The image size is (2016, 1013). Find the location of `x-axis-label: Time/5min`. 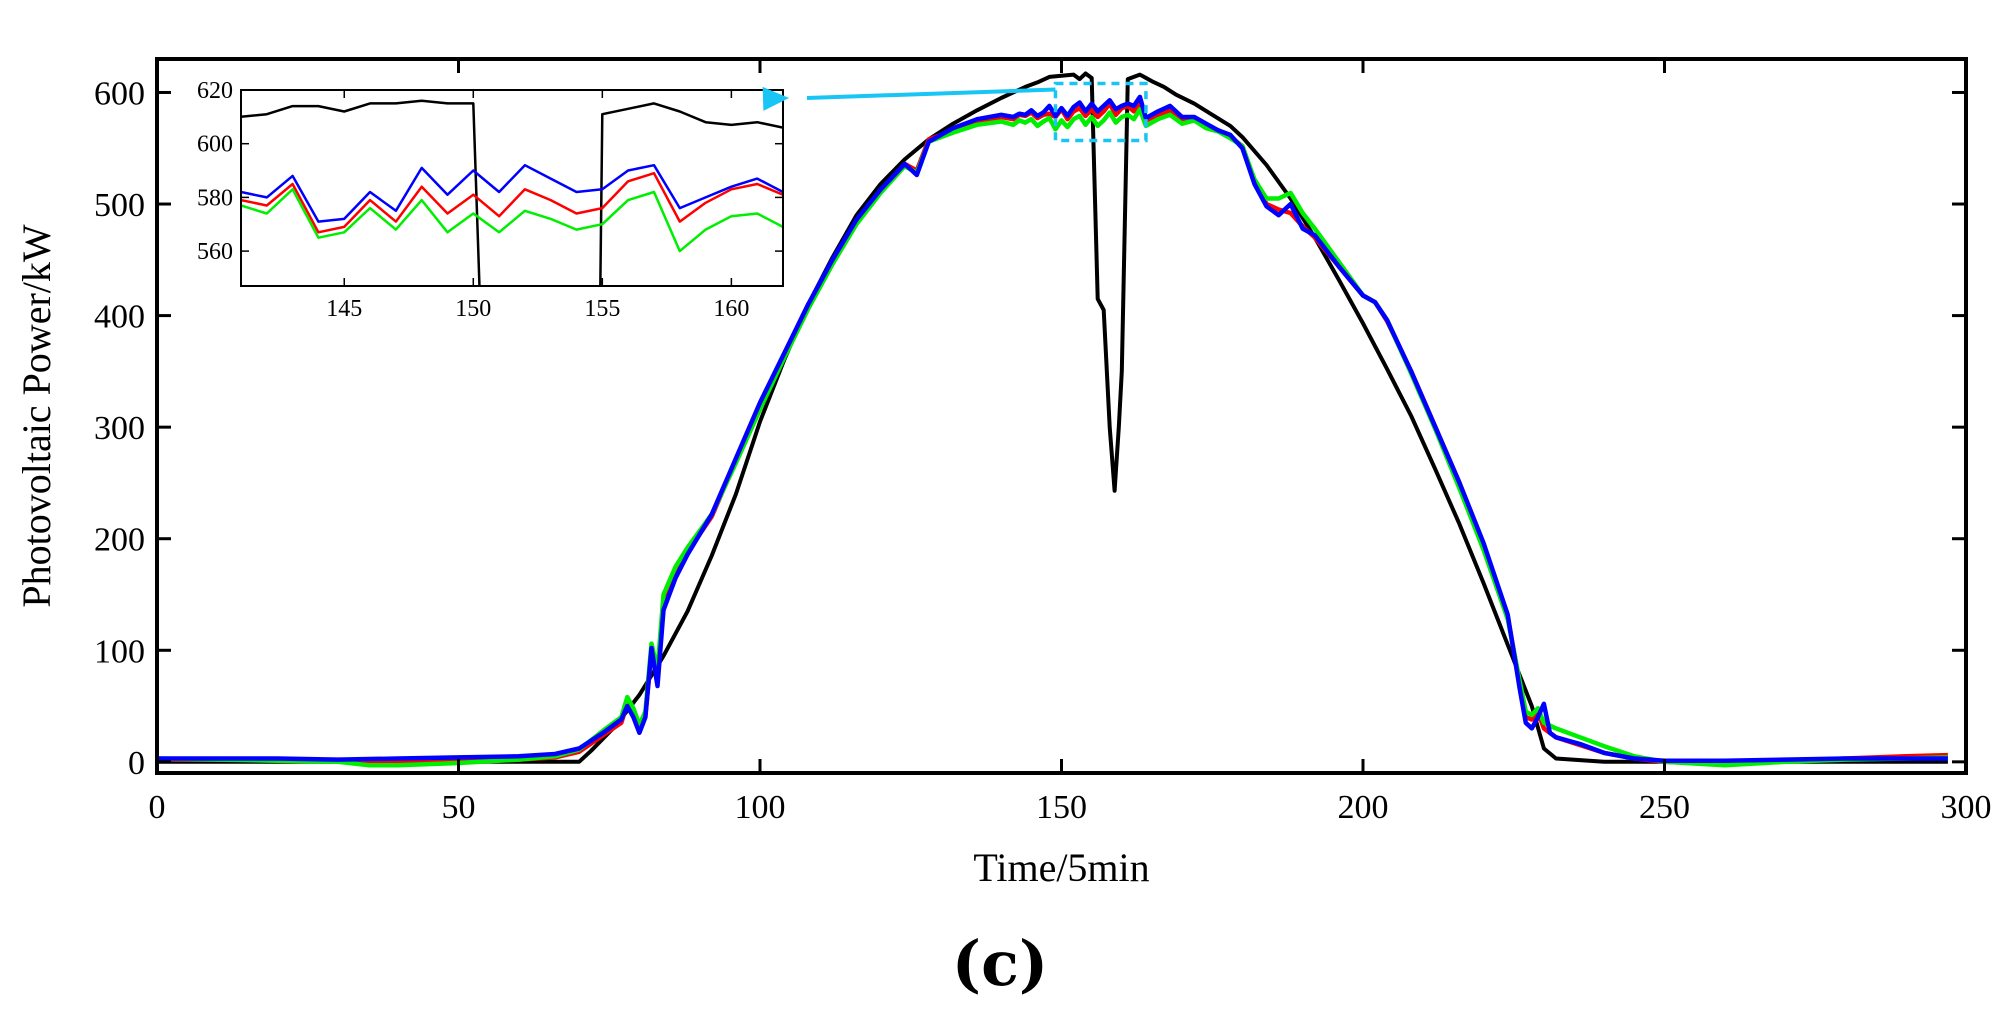

x-axis-label: Time/5min is located at coordinates (1061, 867).